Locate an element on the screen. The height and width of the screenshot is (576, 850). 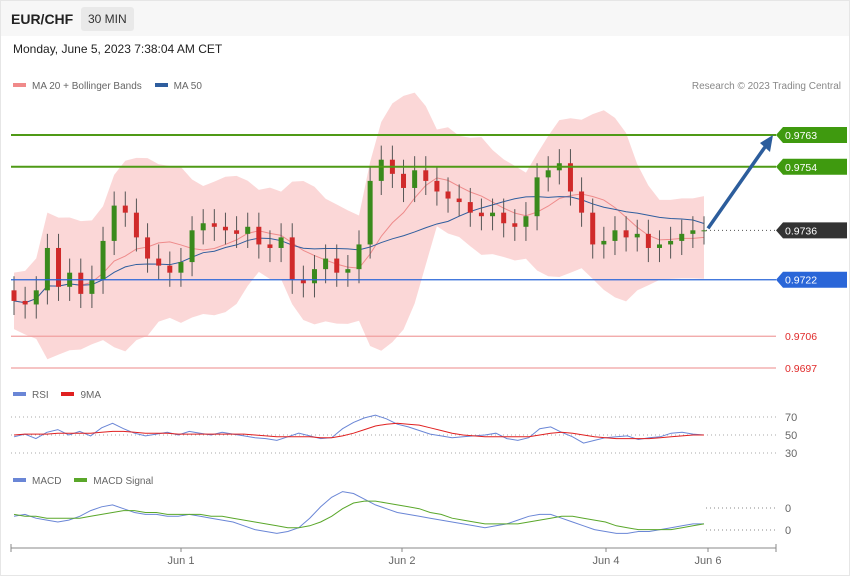
time-tick-label: Jun 4 is located at coordinates (606, 561).